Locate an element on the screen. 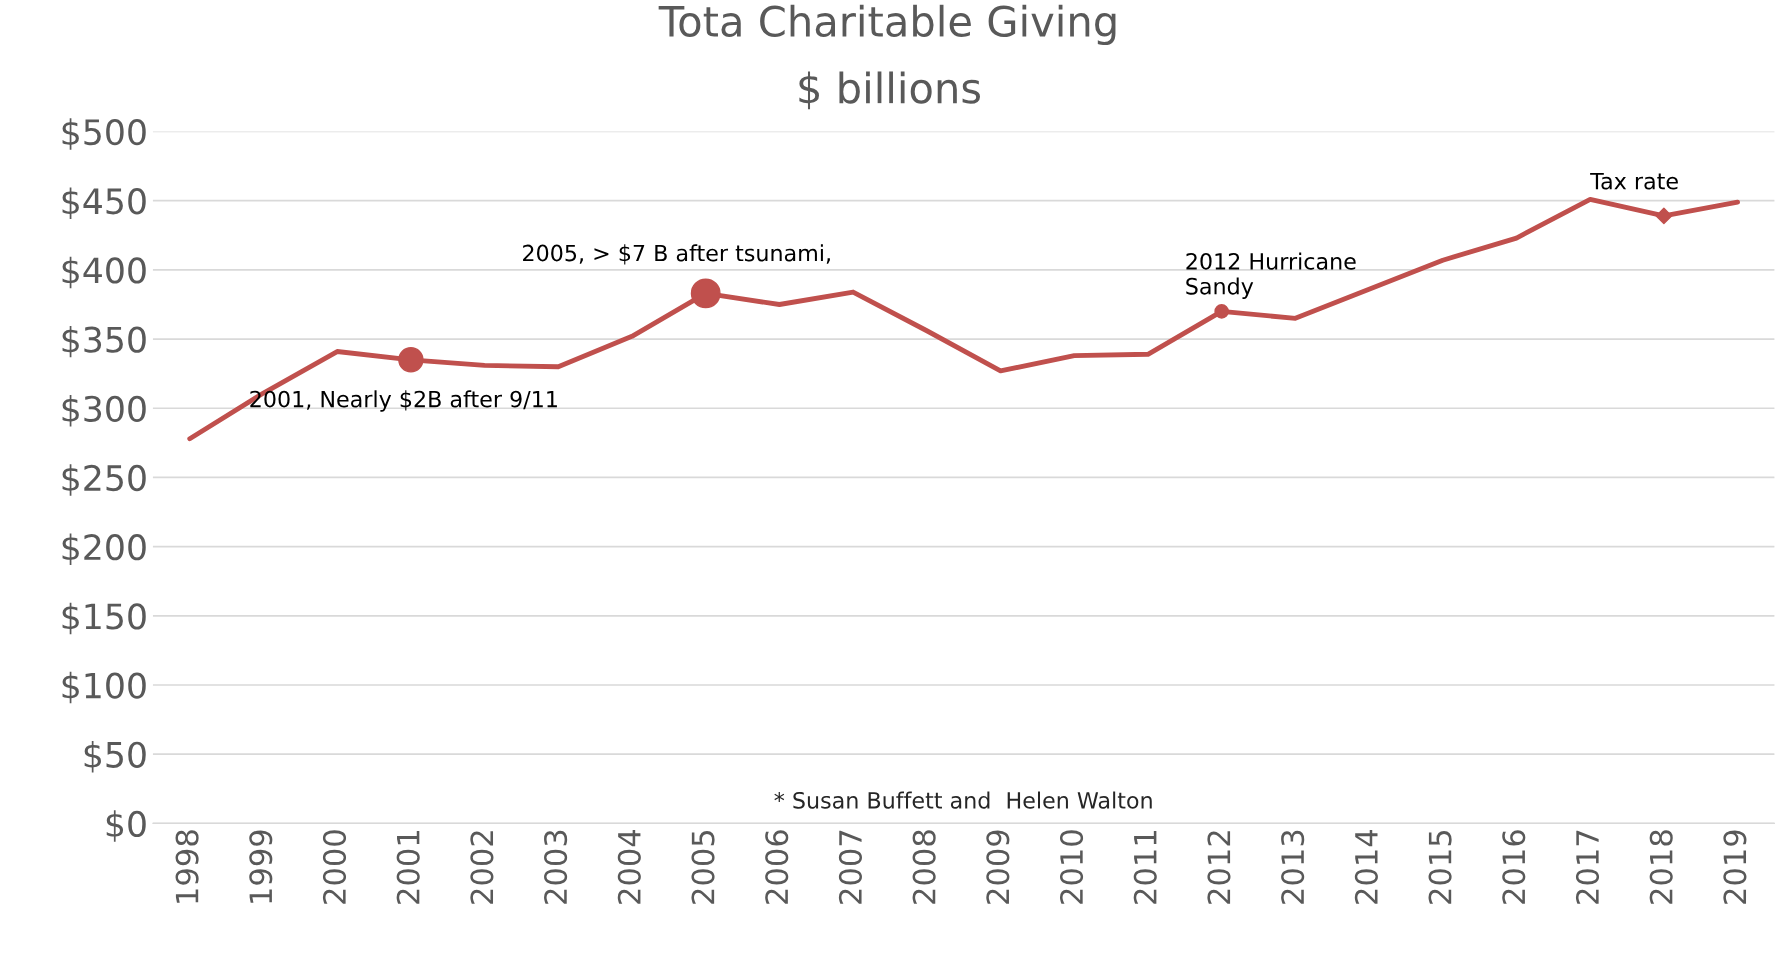  x-tick-label: 2019 is located at coordinates (1735, 867).